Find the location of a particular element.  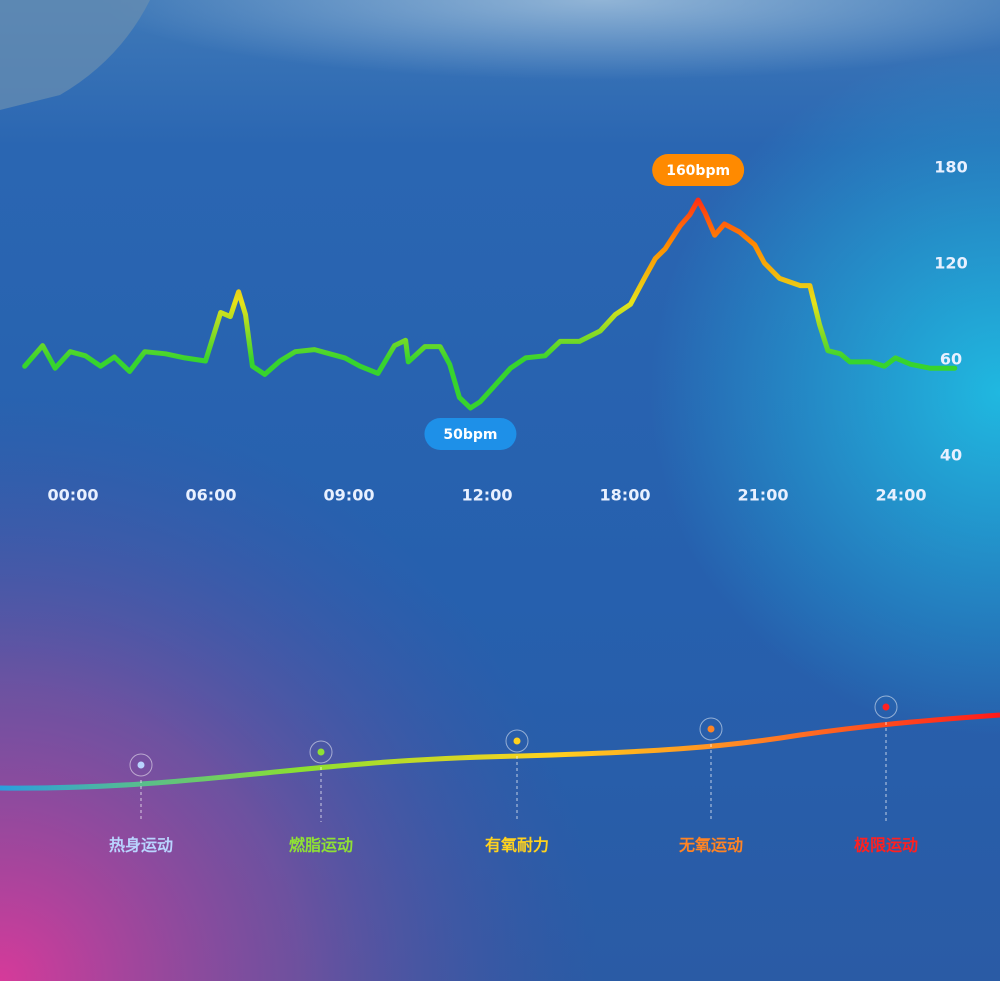

x-tick-label: 06:00 is located at coordinates (211, 495).